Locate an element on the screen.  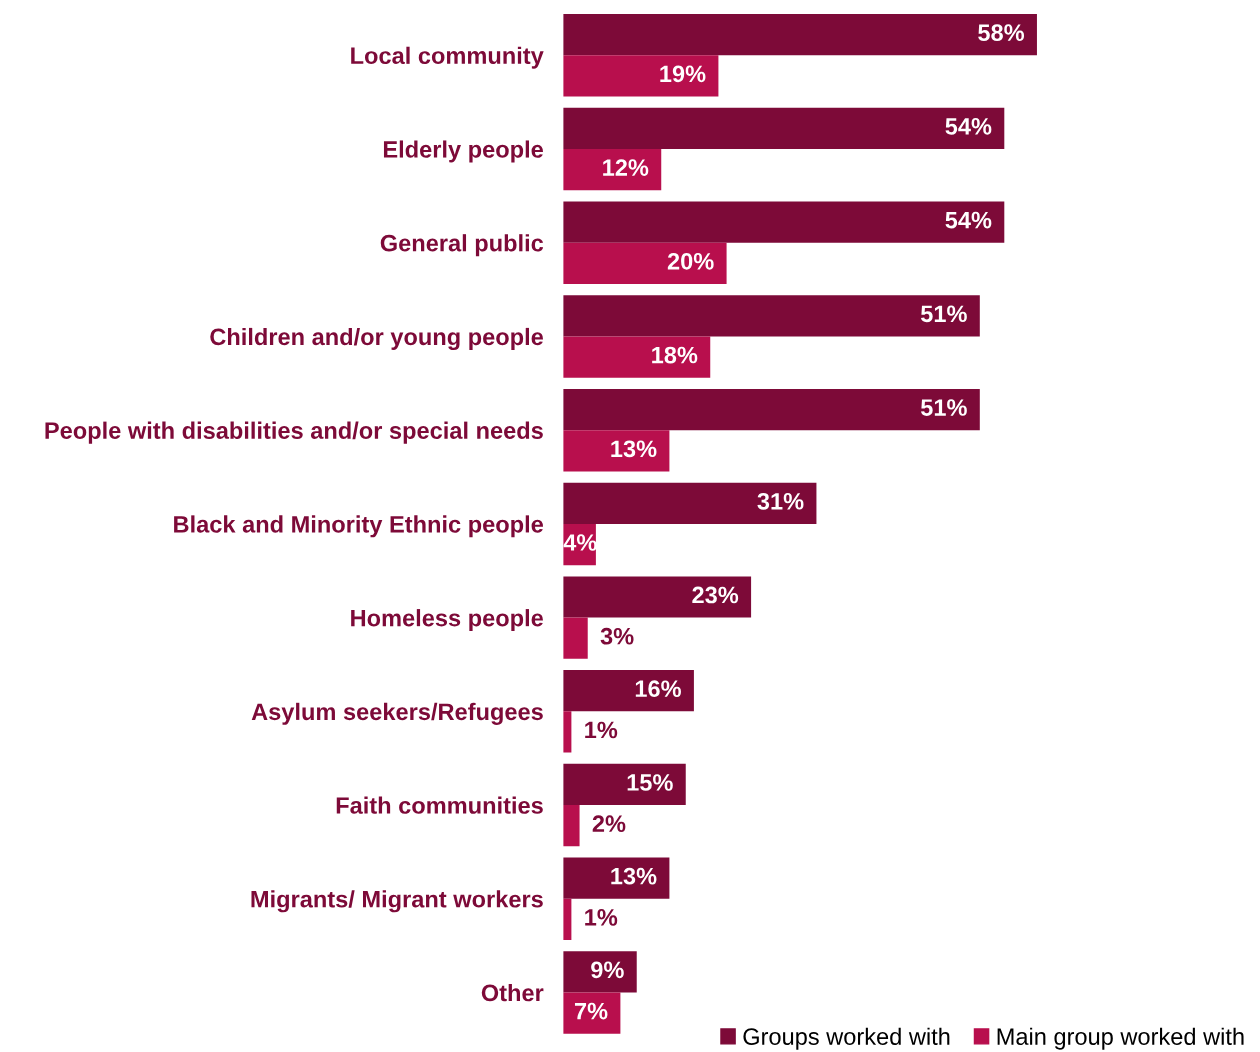
data-label: 16% is located at coordinates (658, 689).